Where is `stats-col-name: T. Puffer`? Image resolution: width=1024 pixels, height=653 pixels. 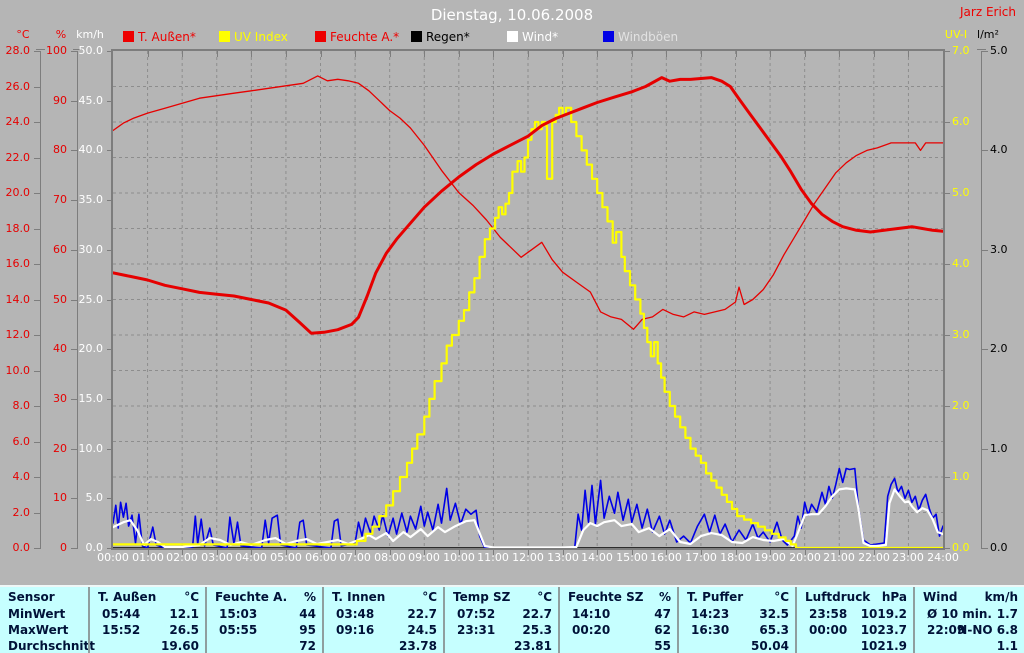 stats-col-name: T. Puffer is located at coordinates (715, 597).